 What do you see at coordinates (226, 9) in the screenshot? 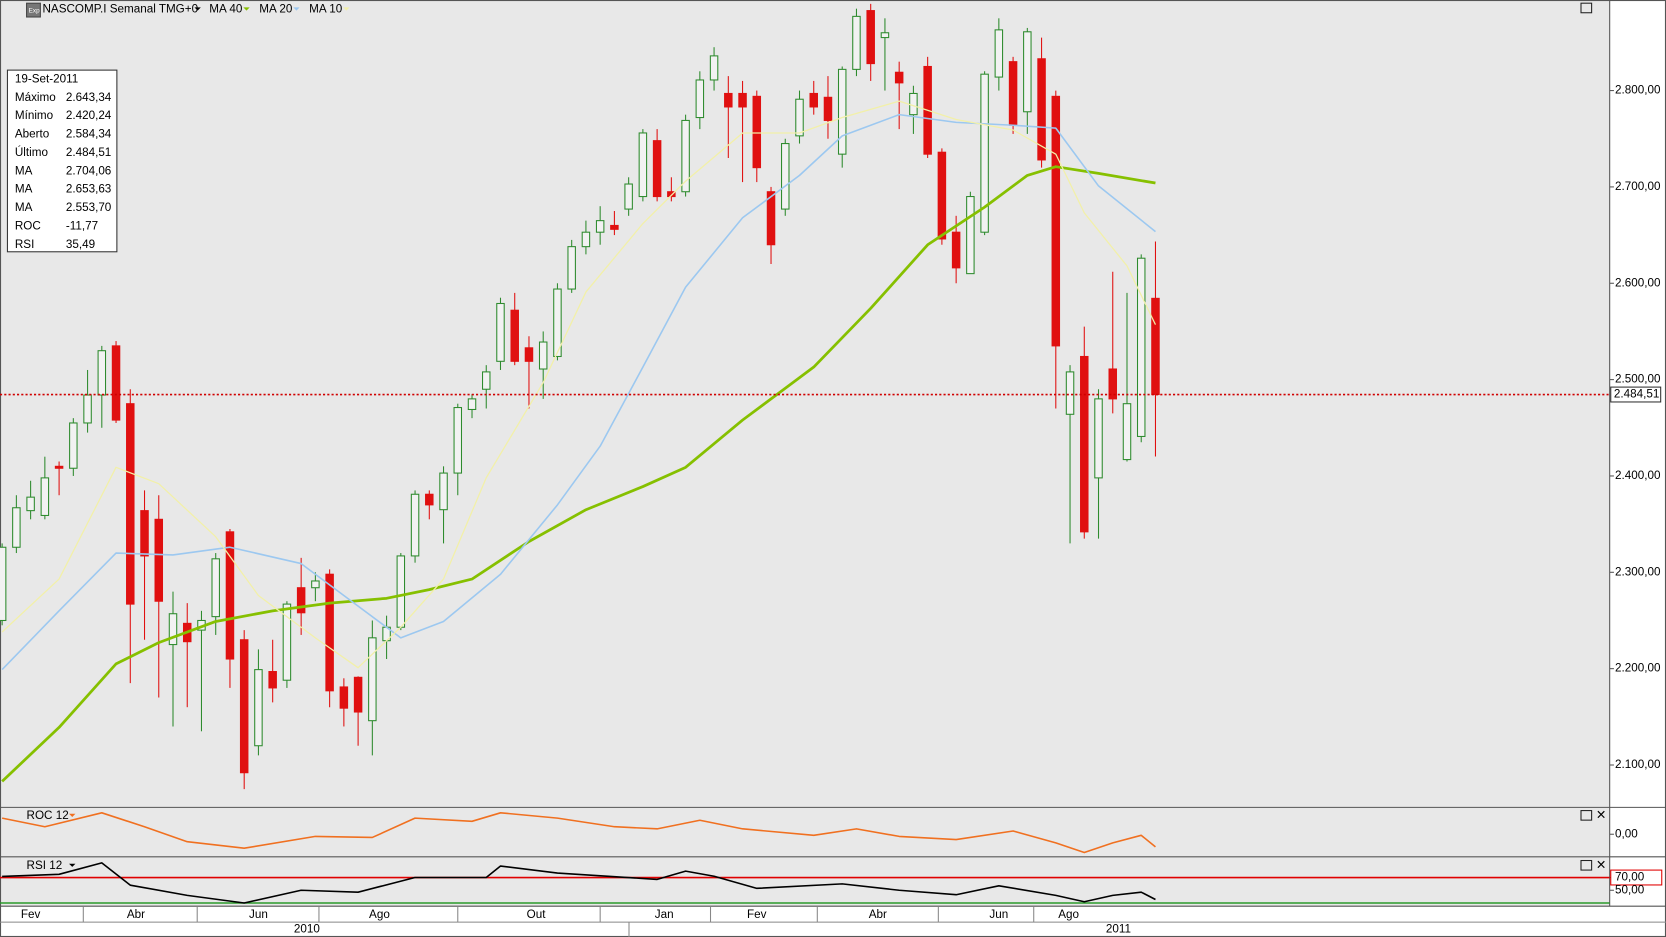
I see `legend-entry: MA 40` at bounding box center [226, 9].